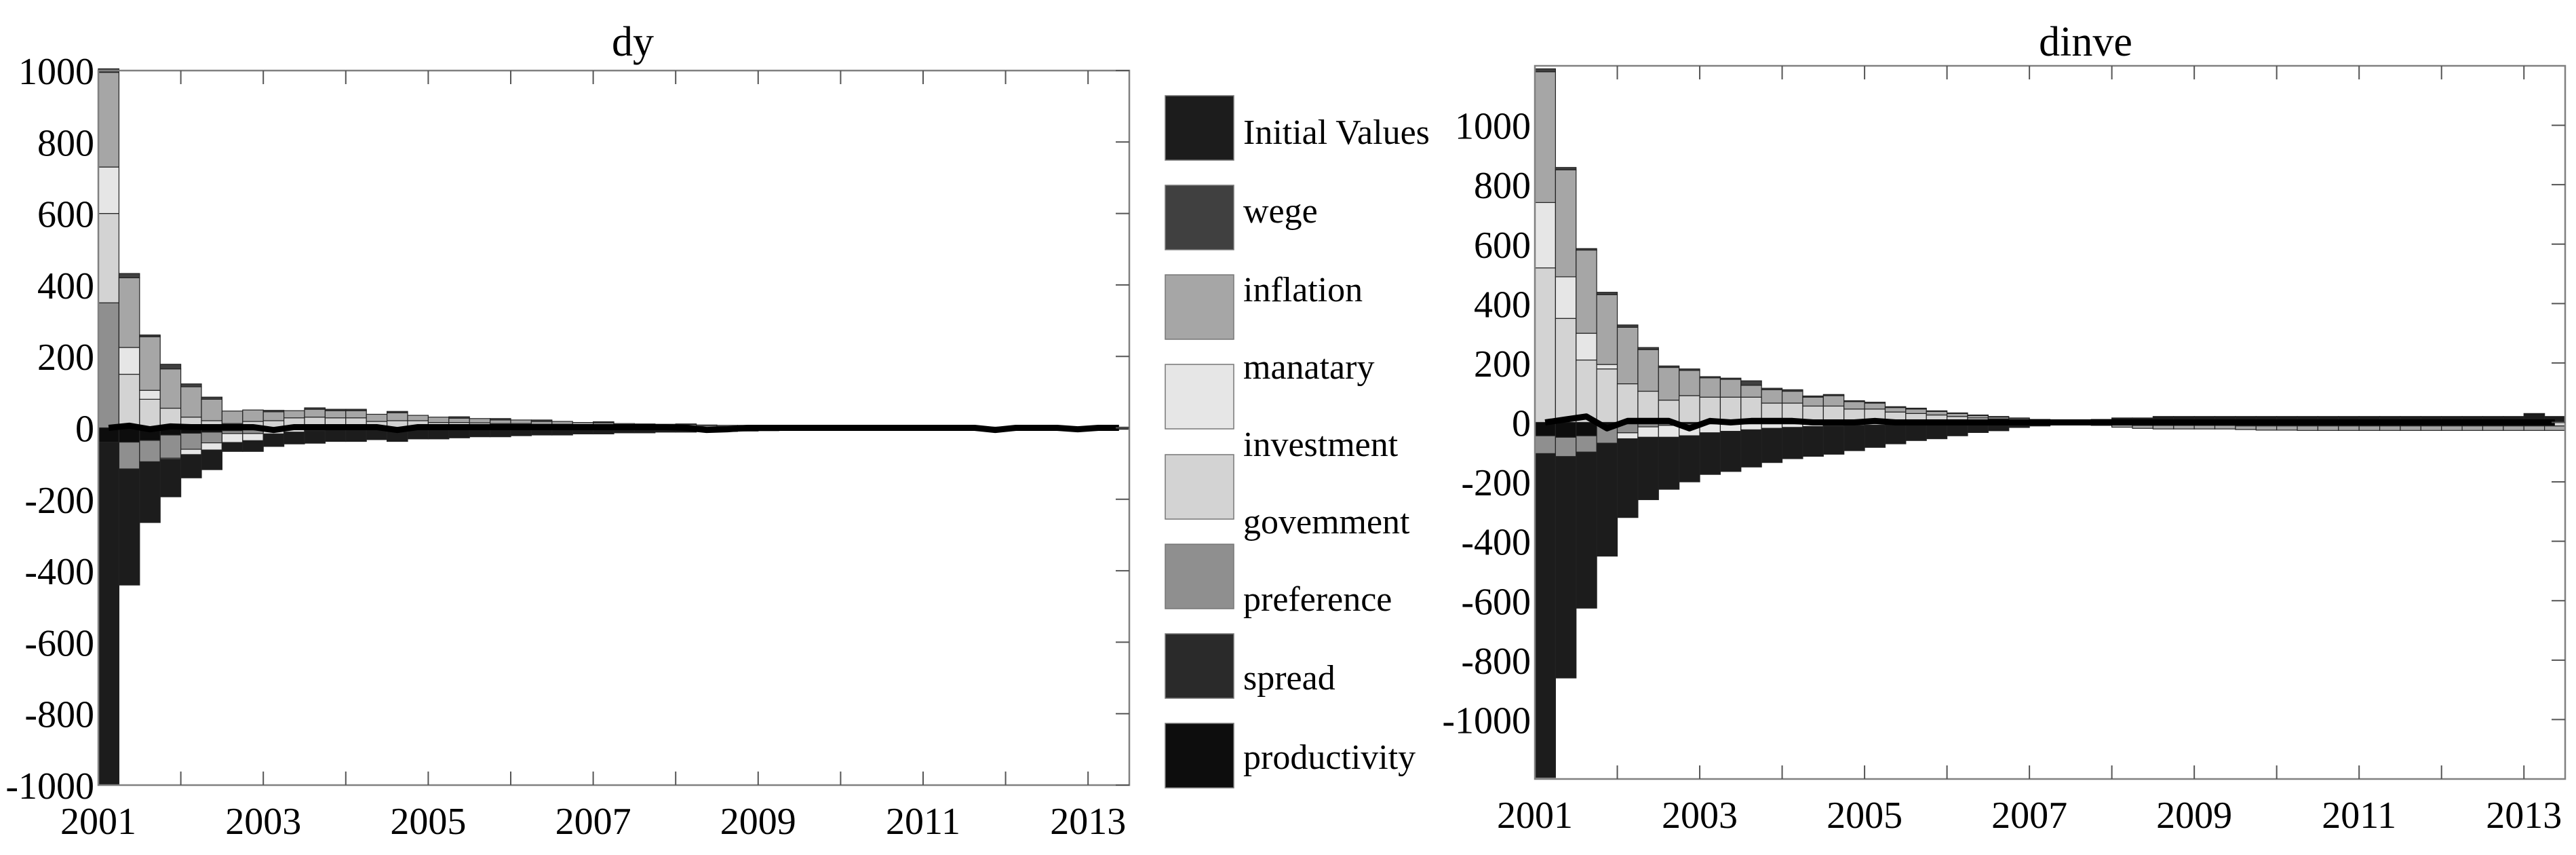 Image resolution: width=2576 pixels, height=855 pixels. Describe the element at coordinates (1813, 401) in the screenshot. I see `dinve-bar-inflation-q14` at that location.